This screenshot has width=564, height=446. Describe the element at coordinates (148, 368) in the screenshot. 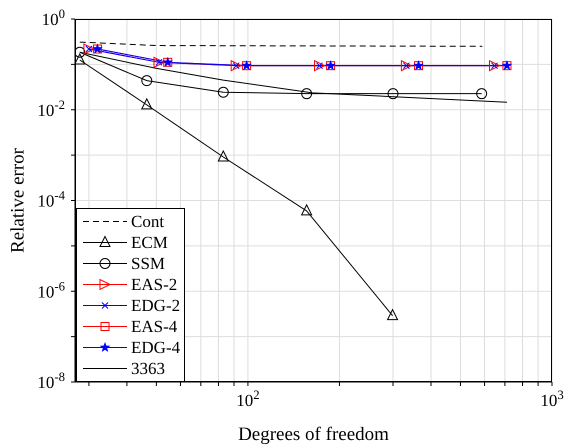

I see `legend-label: 3363` at that location.